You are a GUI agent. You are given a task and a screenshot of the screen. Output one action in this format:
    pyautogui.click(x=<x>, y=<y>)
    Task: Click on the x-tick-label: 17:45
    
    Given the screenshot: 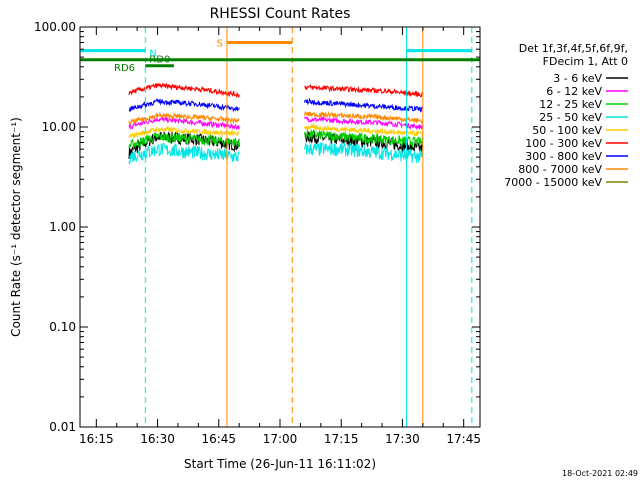 What is the action you would take?
    pyautogui.click(x=463, y=439)
    